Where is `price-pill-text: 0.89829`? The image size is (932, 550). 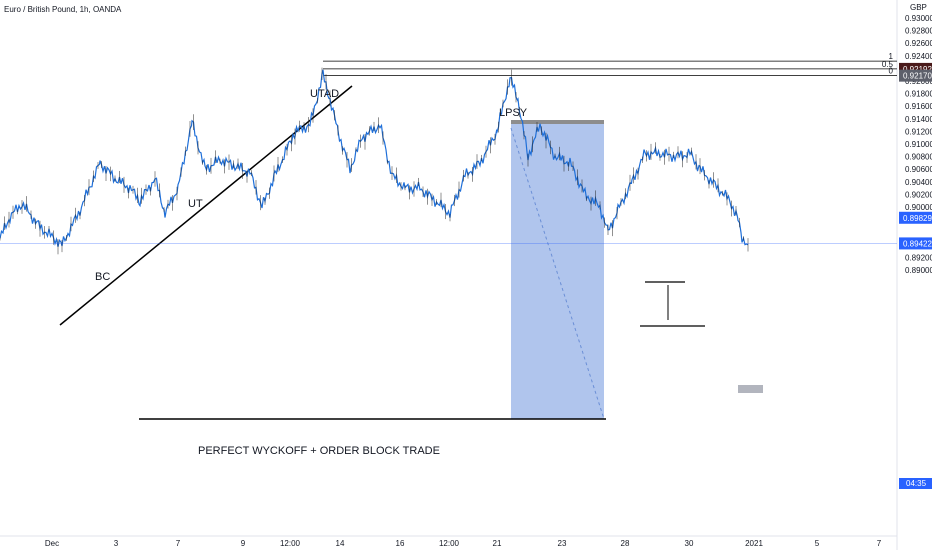 price-pill-text: 0.89829 is located at coordinates (917, 218).